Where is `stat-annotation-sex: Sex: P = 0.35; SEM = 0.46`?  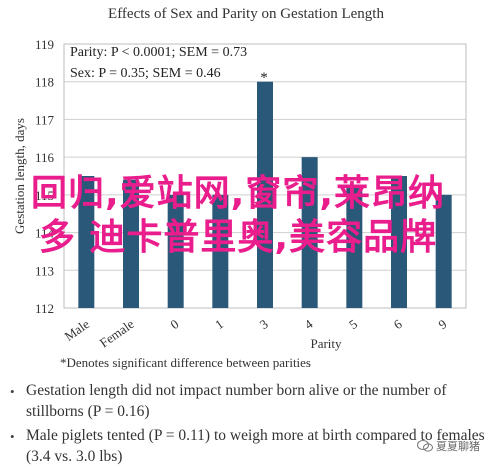
stat-annotation-sex: Sex: P = 0.35; SEM = 0.46 is located at coordinates (145, 73).